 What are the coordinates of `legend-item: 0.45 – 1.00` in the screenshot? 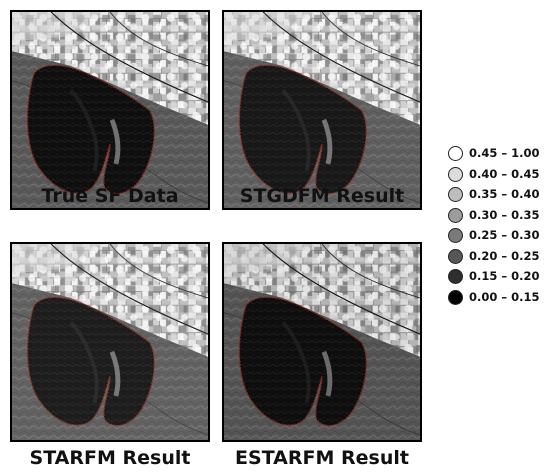 It's located at (498, 154).